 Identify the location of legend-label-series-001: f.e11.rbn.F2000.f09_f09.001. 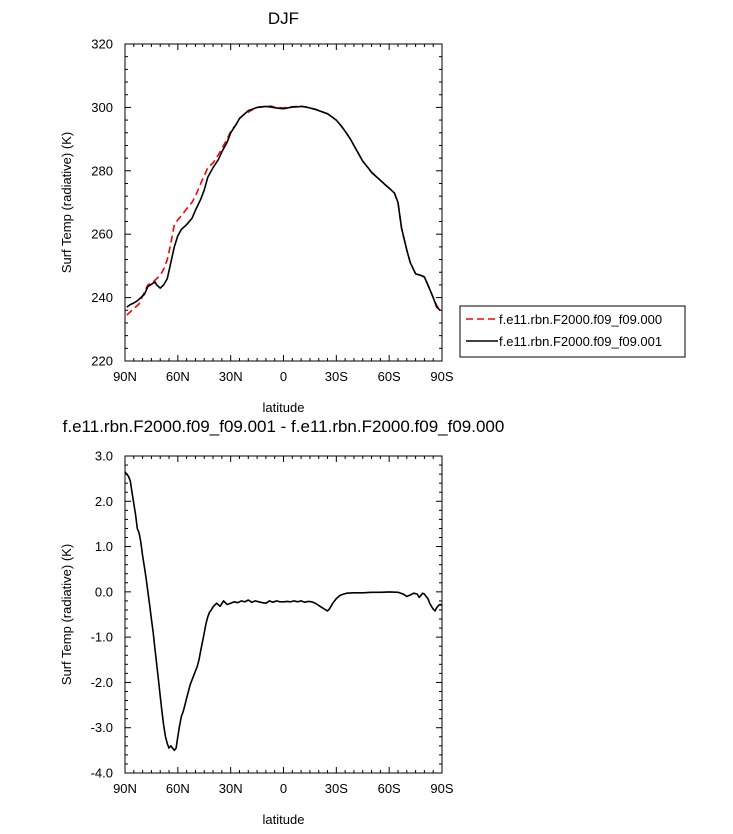
(580, 341).